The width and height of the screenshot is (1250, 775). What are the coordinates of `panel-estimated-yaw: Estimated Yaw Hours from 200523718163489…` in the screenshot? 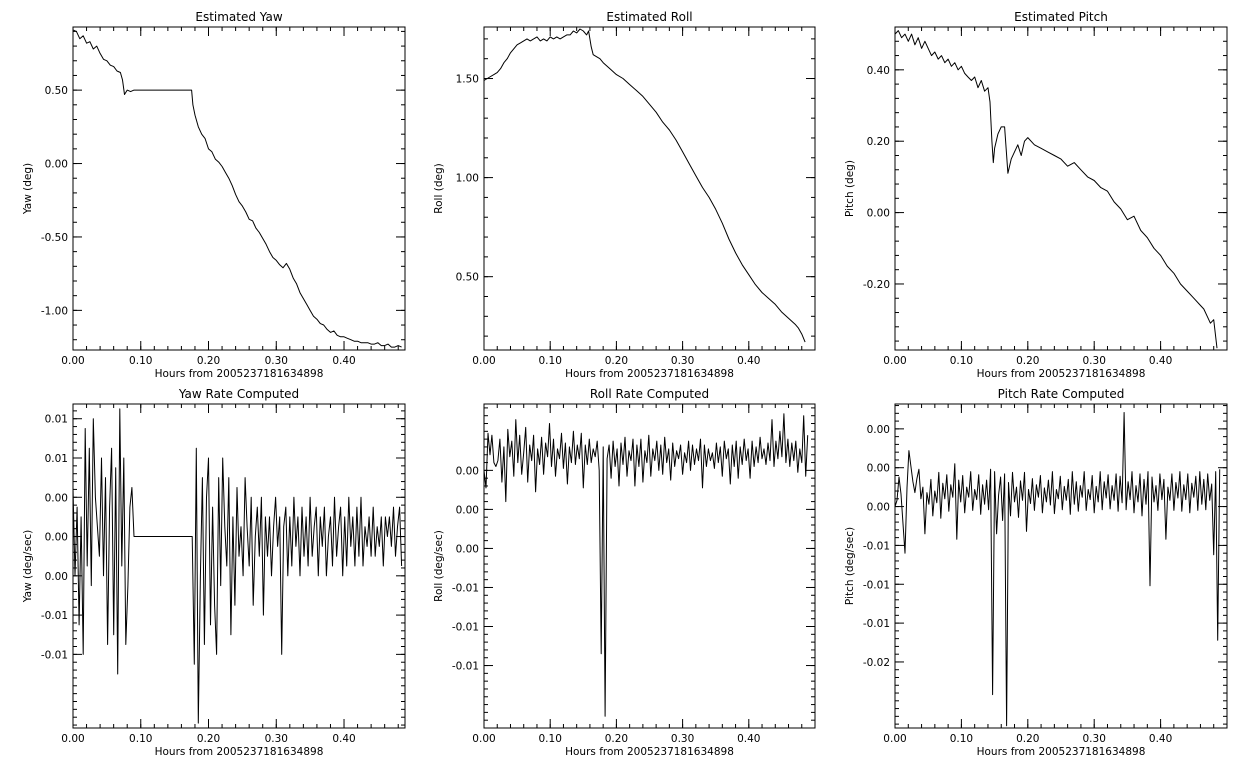 It's located at (214, 195).